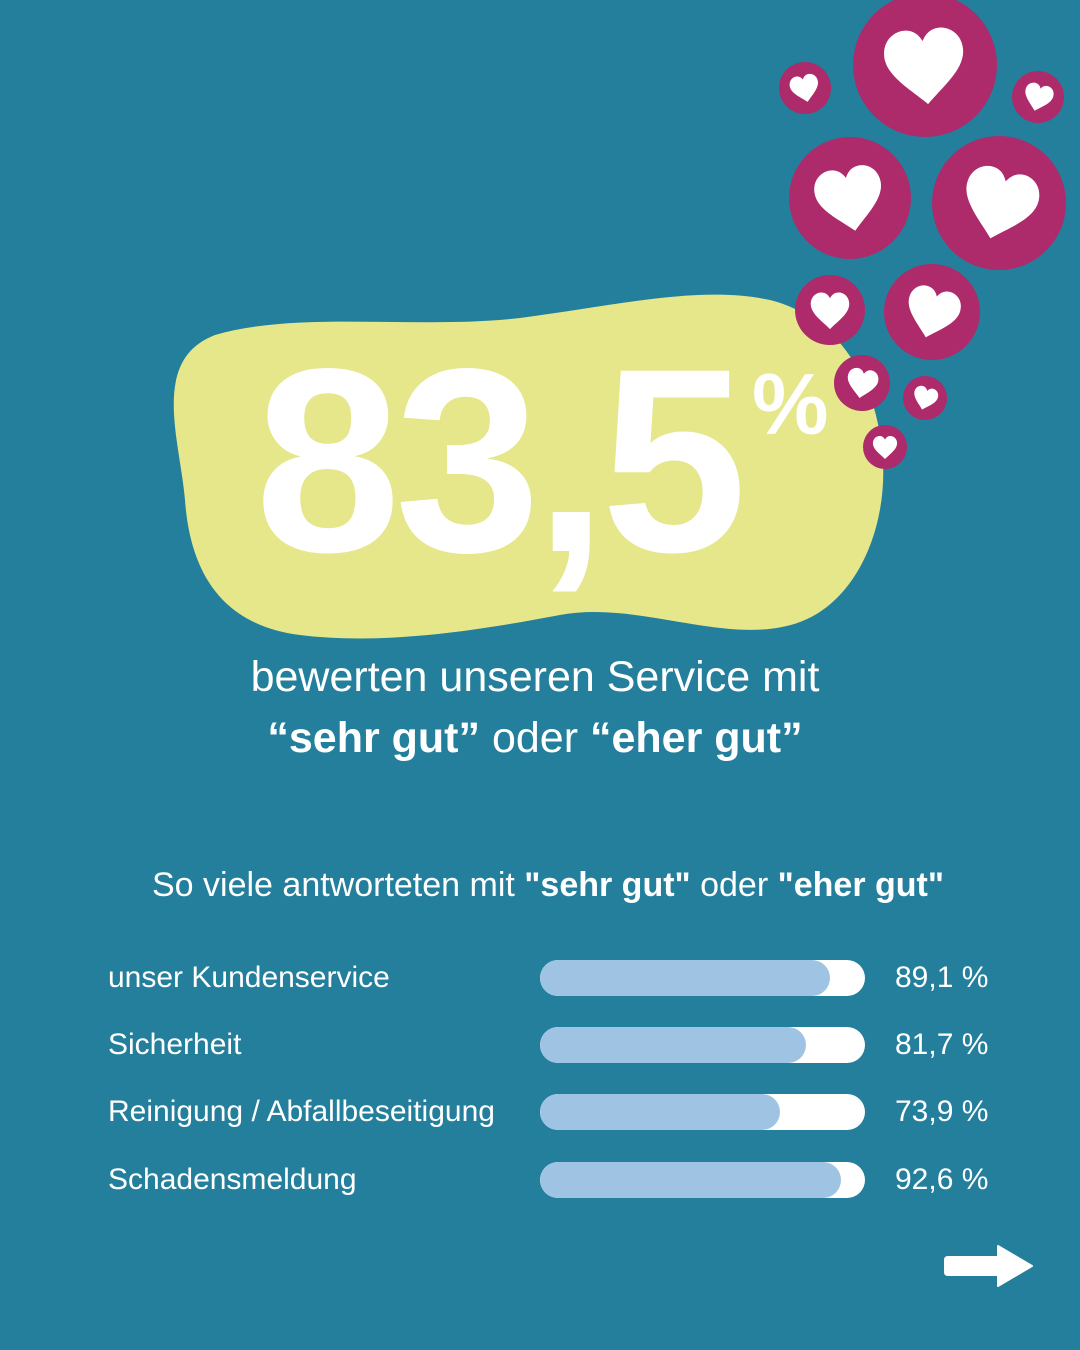  I want to click on subtitle-line2: “sehr gut” oder “eher gut”, so click(535, 738).